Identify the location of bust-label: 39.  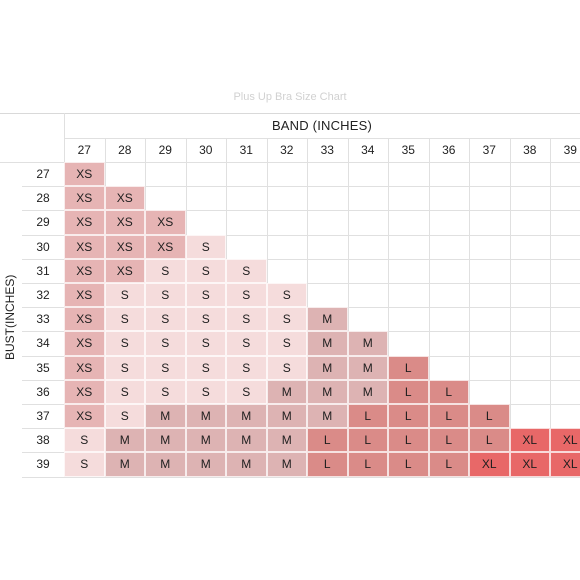
(43, 464).